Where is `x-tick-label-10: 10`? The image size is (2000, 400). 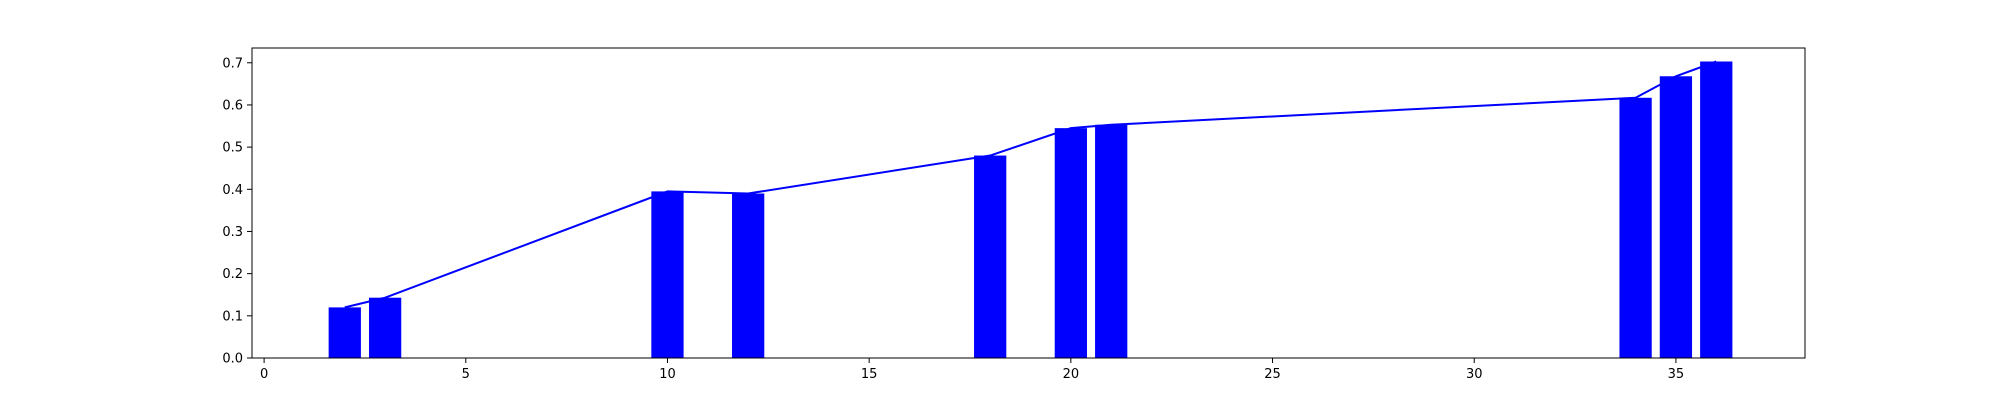 x-tick-label-10: 10 is located at coordinates (667, 374).